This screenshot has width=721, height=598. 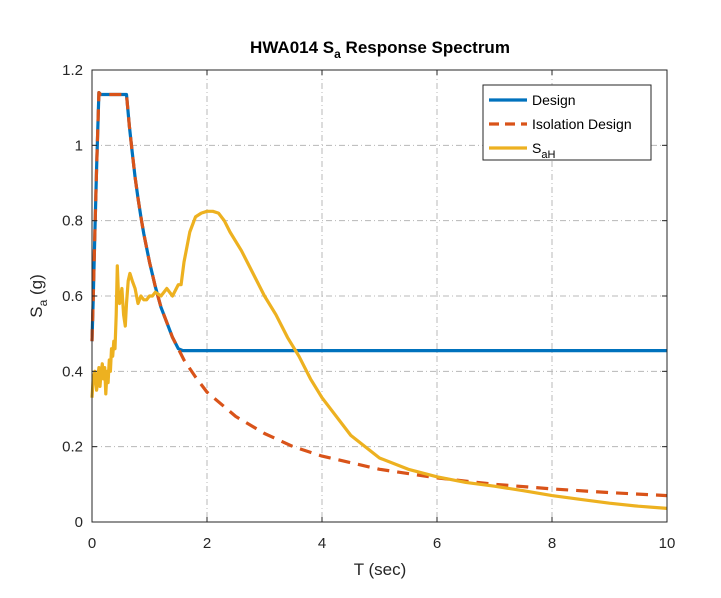 I want to click on legend-label-design: Design, so click(x=554, y=100).